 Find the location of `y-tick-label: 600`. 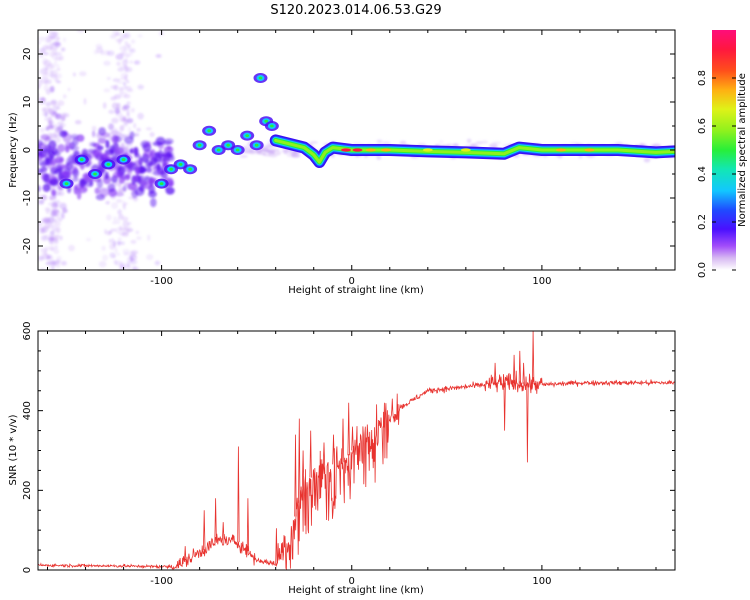

y-tick-label: 600 is located at coordinates (27, 330).